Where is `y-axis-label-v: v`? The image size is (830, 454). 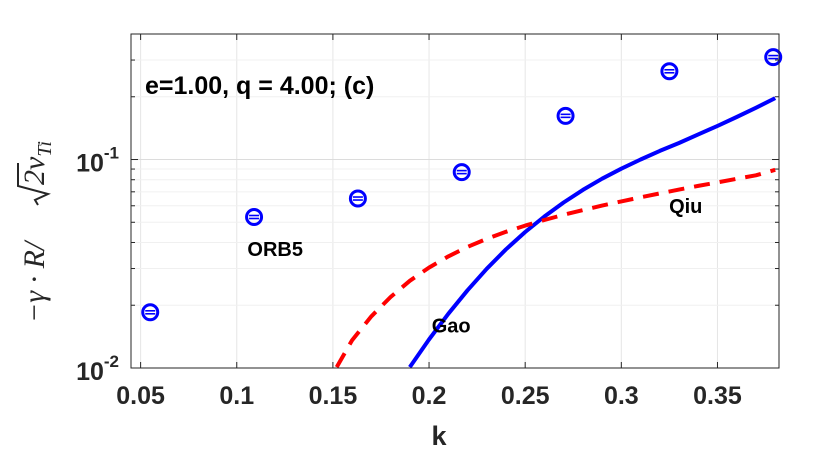
y-axis-label-v: v is located at coordinates (34, 163).